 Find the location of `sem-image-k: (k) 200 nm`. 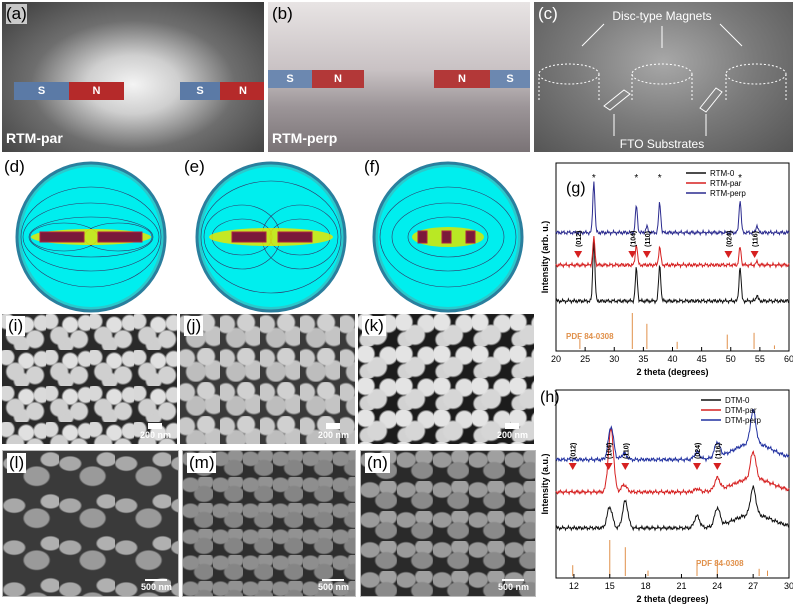

sem-image-k: (k) 200 nm is located at coordinates (446, 379).